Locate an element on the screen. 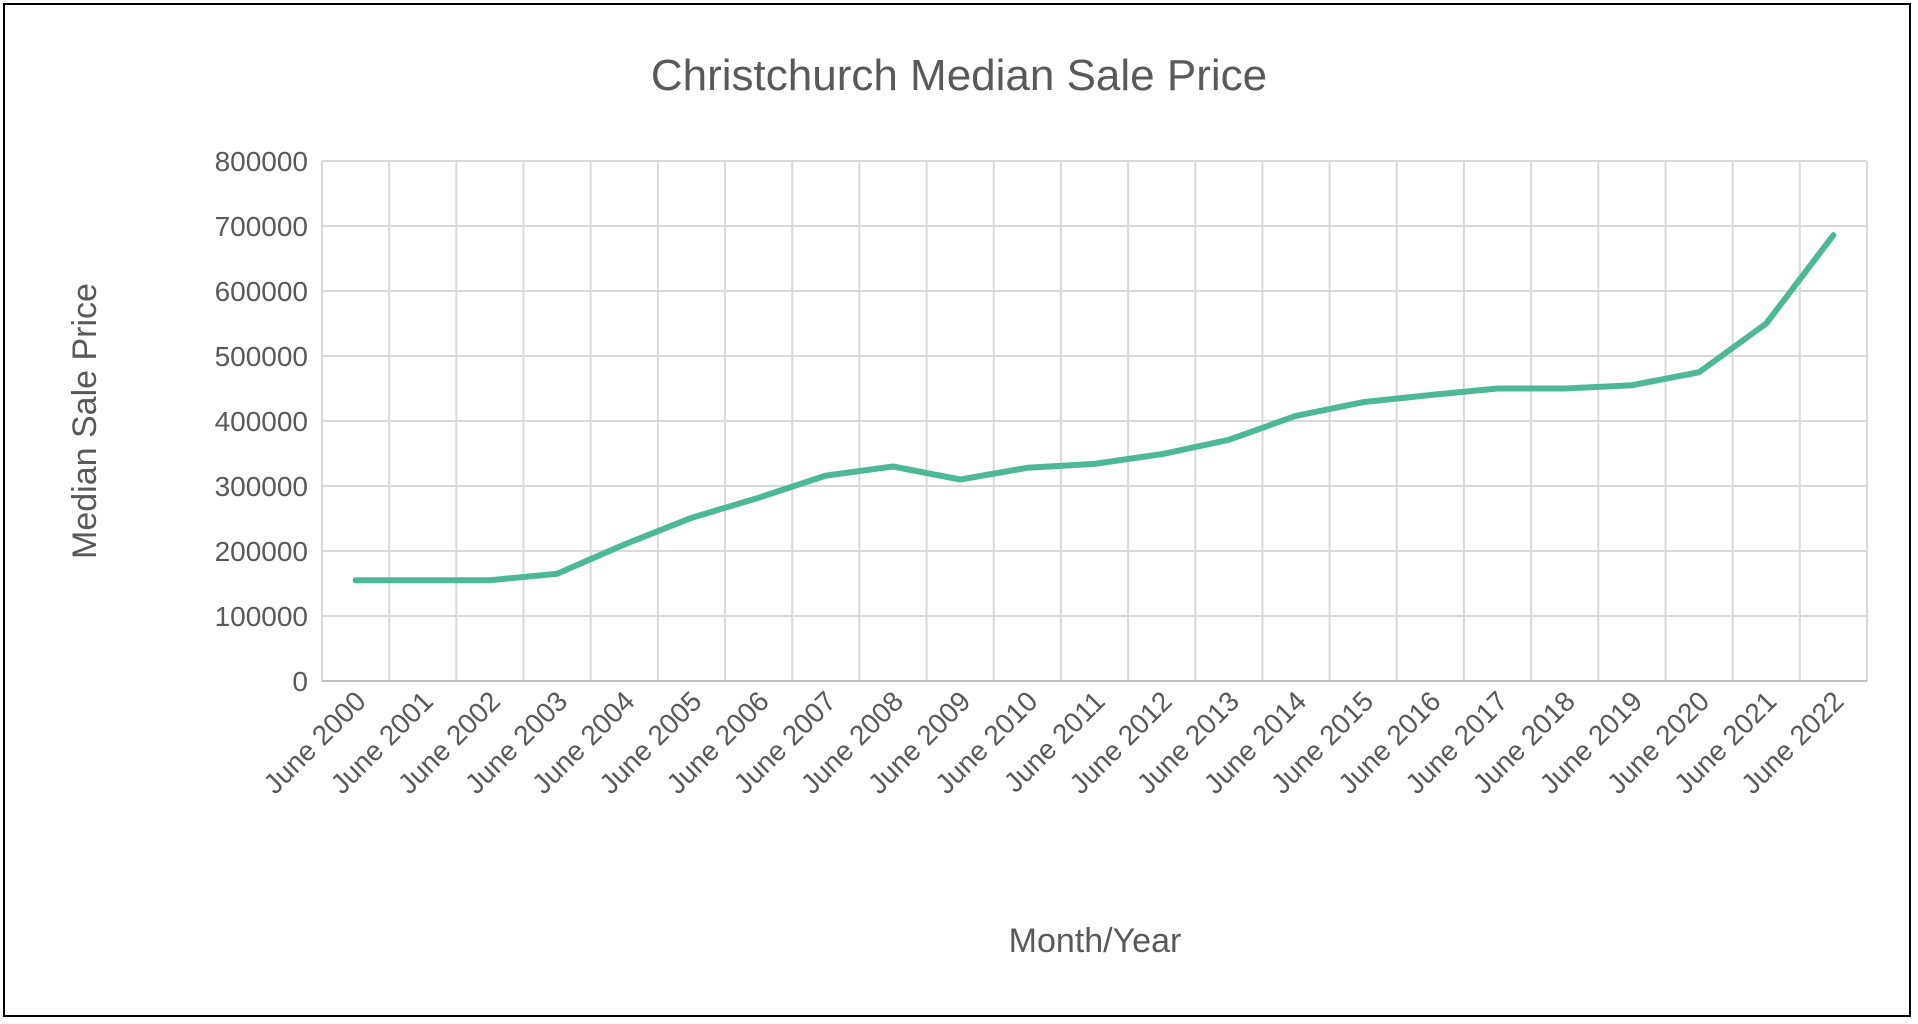 The width and height of the screenshot is (1918, 1024). y-tick-label: 300000 is located at coordinates (261, 486).